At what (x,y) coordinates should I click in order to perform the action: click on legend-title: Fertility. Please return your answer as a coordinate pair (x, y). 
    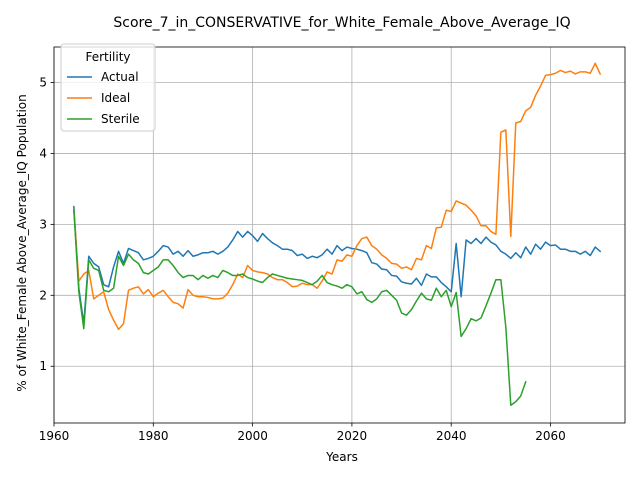
    Looking at the image, I should click on (107, 57).